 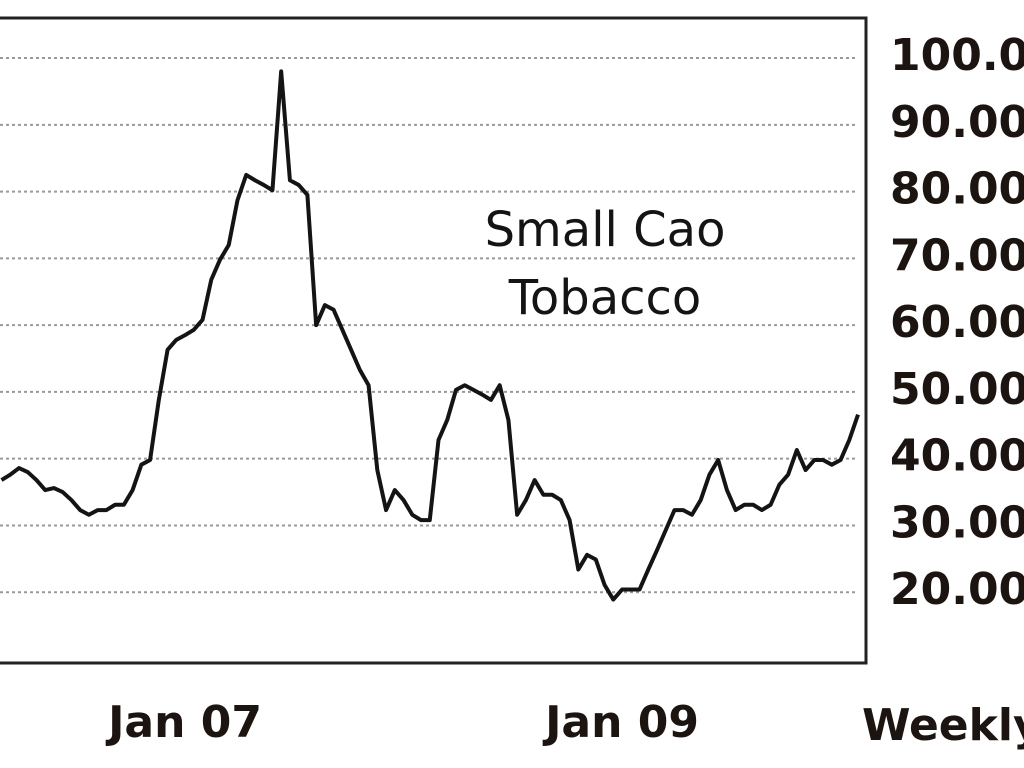 What do you see at coordinates (957, 456) in the screenshot?
I see `y-tick-label: 40.00` at bounding box center [957, 456].